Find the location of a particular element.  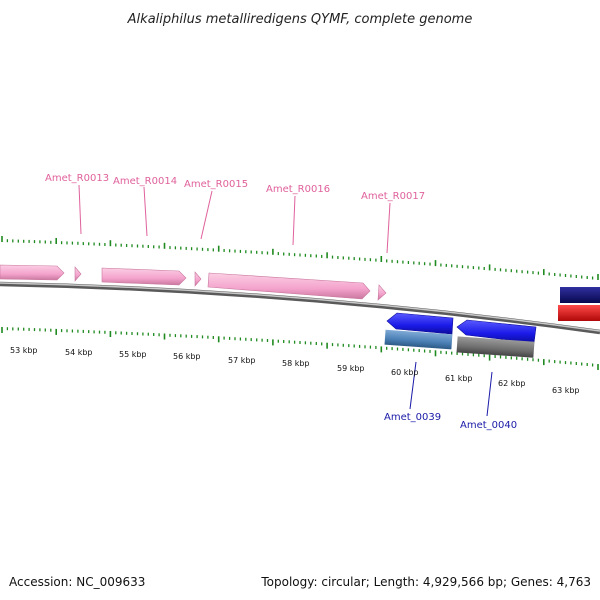

inner-tick-row is located at coordinates (300, 348).